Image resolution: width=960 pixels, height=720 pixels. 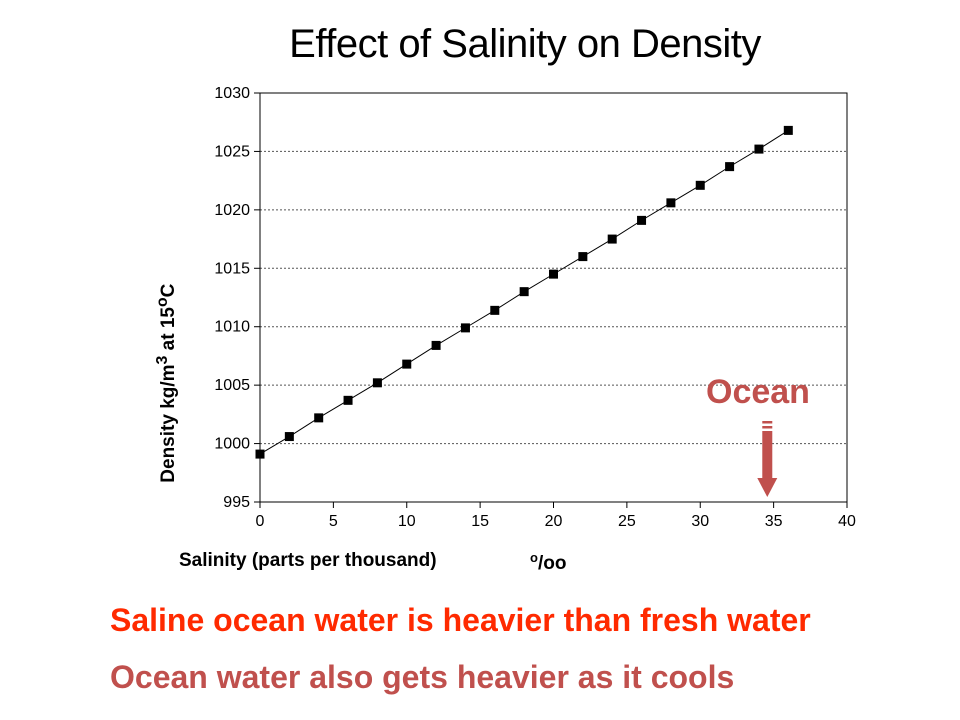 What do you see at coordinates (700, 521) in the screenshot?
I see `x-tick-label-30: 30` at bounding box center [700, 521].